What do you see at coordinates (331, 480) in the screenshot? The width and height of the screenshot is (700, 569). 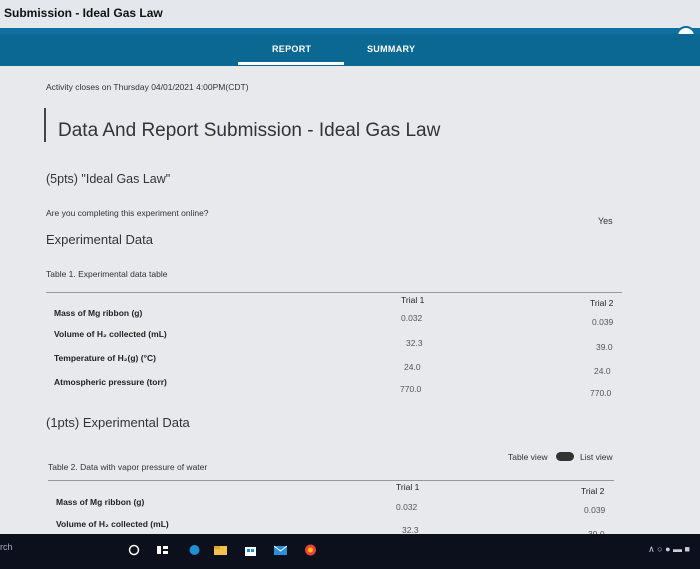 I see `table2-rule` at bounding box center [331, 480].